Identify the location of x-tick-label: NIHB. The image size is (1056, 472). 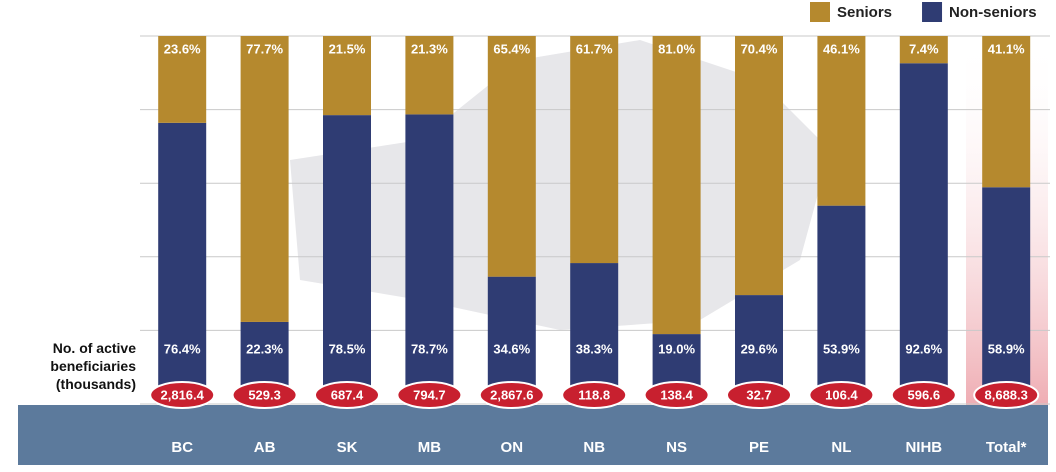
(923, 447).